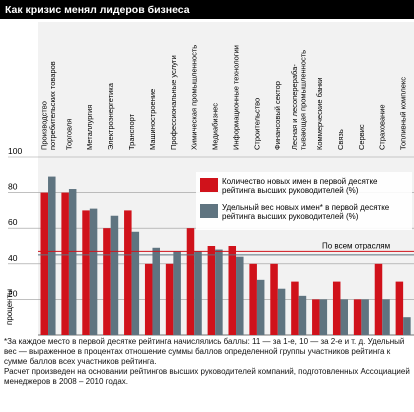  What do you see at coordinates (256, 124) in the screenshot?
I see `x-tick-label: Строительство` at bounding box center [256, 124].